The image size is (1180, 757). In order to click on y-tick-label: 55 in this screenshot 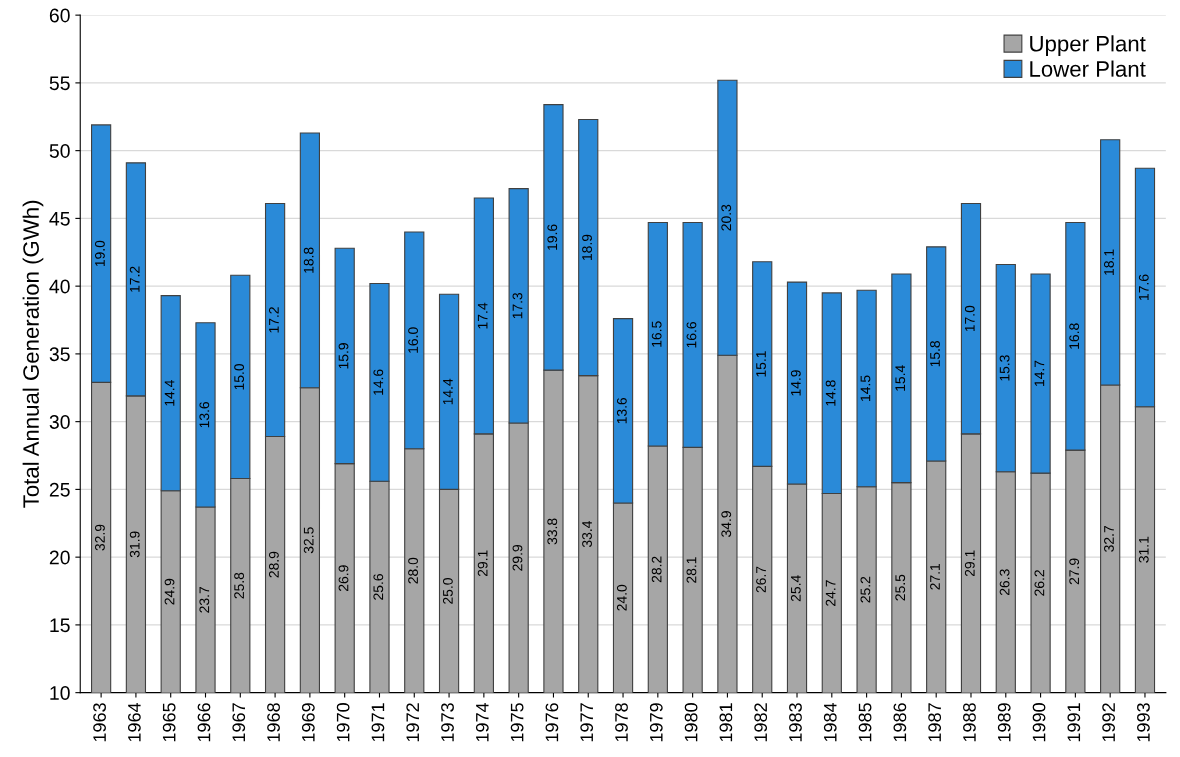, I will do `click(59, 83)`.